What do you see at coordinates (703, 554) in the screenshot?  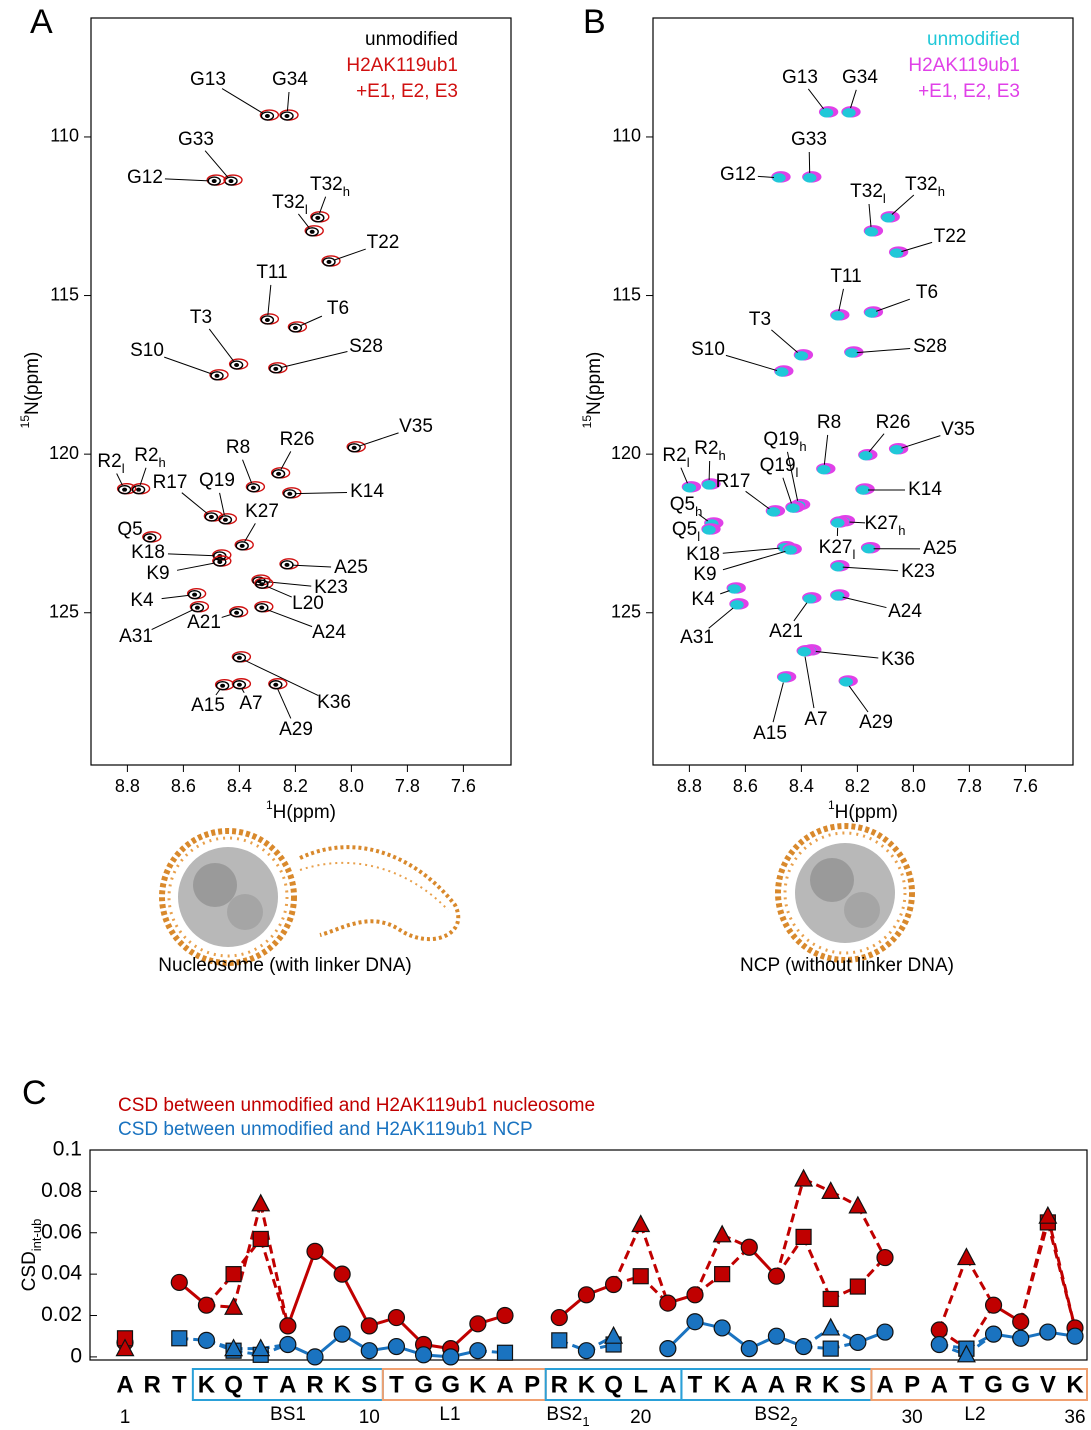 I see `peak-label-text: K18` at bounding box center [703, 554].